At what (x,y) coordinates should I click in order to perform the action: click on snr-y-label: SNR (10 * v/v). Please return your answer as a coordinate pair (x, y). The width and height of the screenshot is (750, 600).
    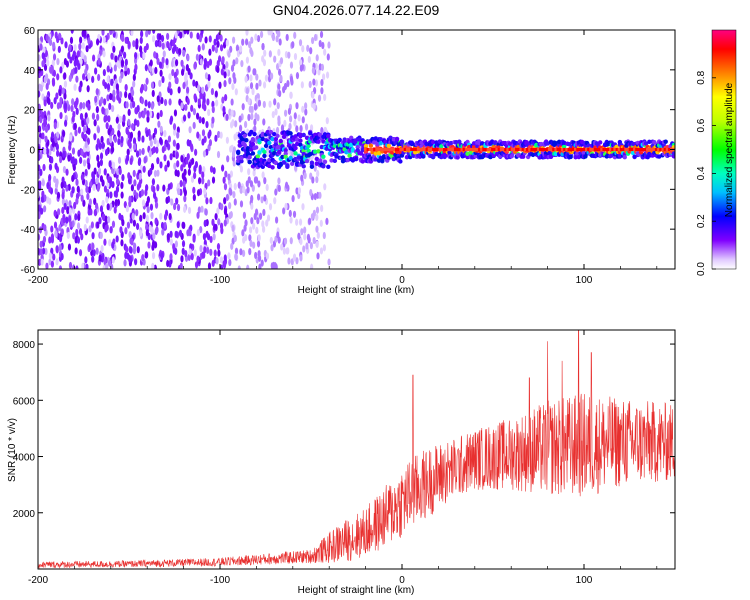
    Looking at the image, I should click on (12, 450).